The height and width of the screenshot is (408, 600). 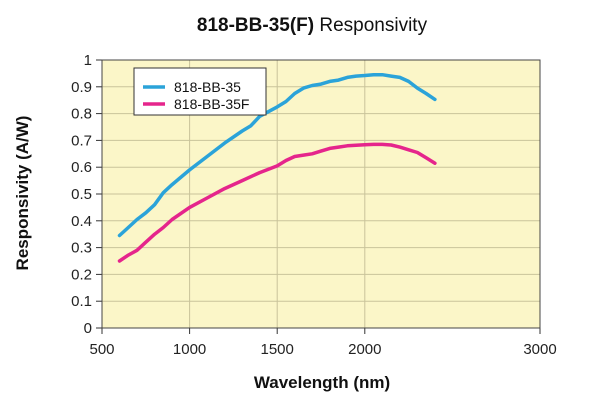 I want to click on chart-title-bold: 818-BB-35(F), so click(x=255, y=25).